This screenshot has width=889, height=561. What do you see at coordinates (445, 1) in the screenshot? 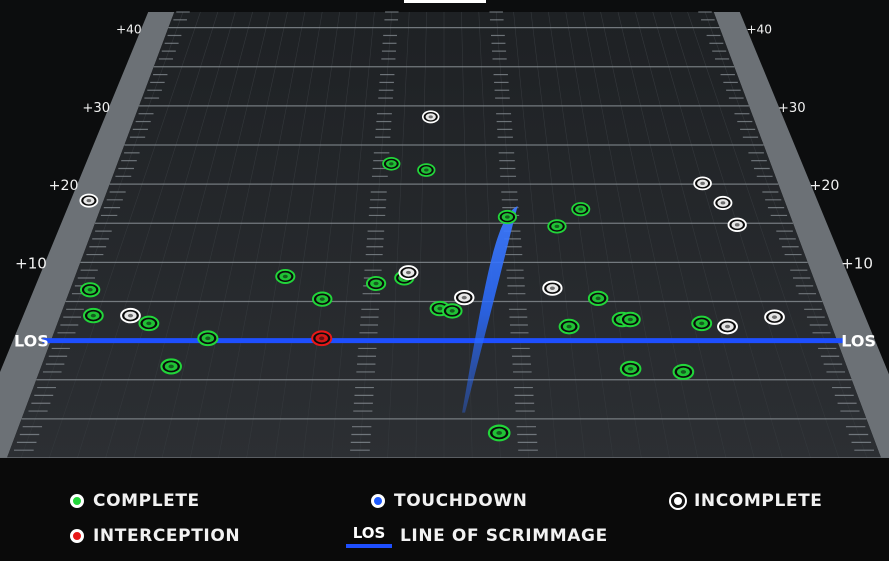
I see `top-highlight` at bounding box center [445, 1].